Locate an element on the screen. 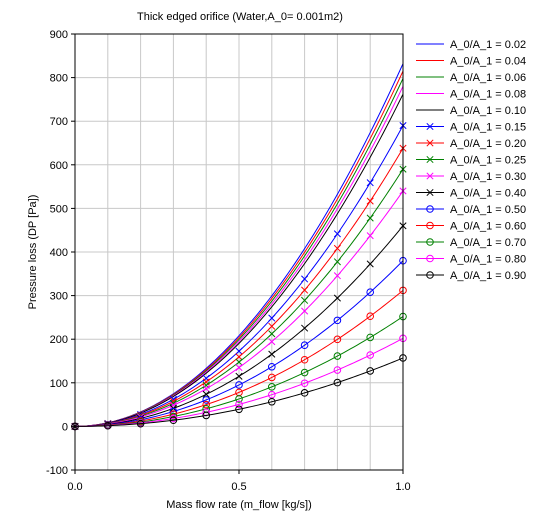  legend-entry: A_0/A_1 = 0.40 is located at coordinates (471, 194).